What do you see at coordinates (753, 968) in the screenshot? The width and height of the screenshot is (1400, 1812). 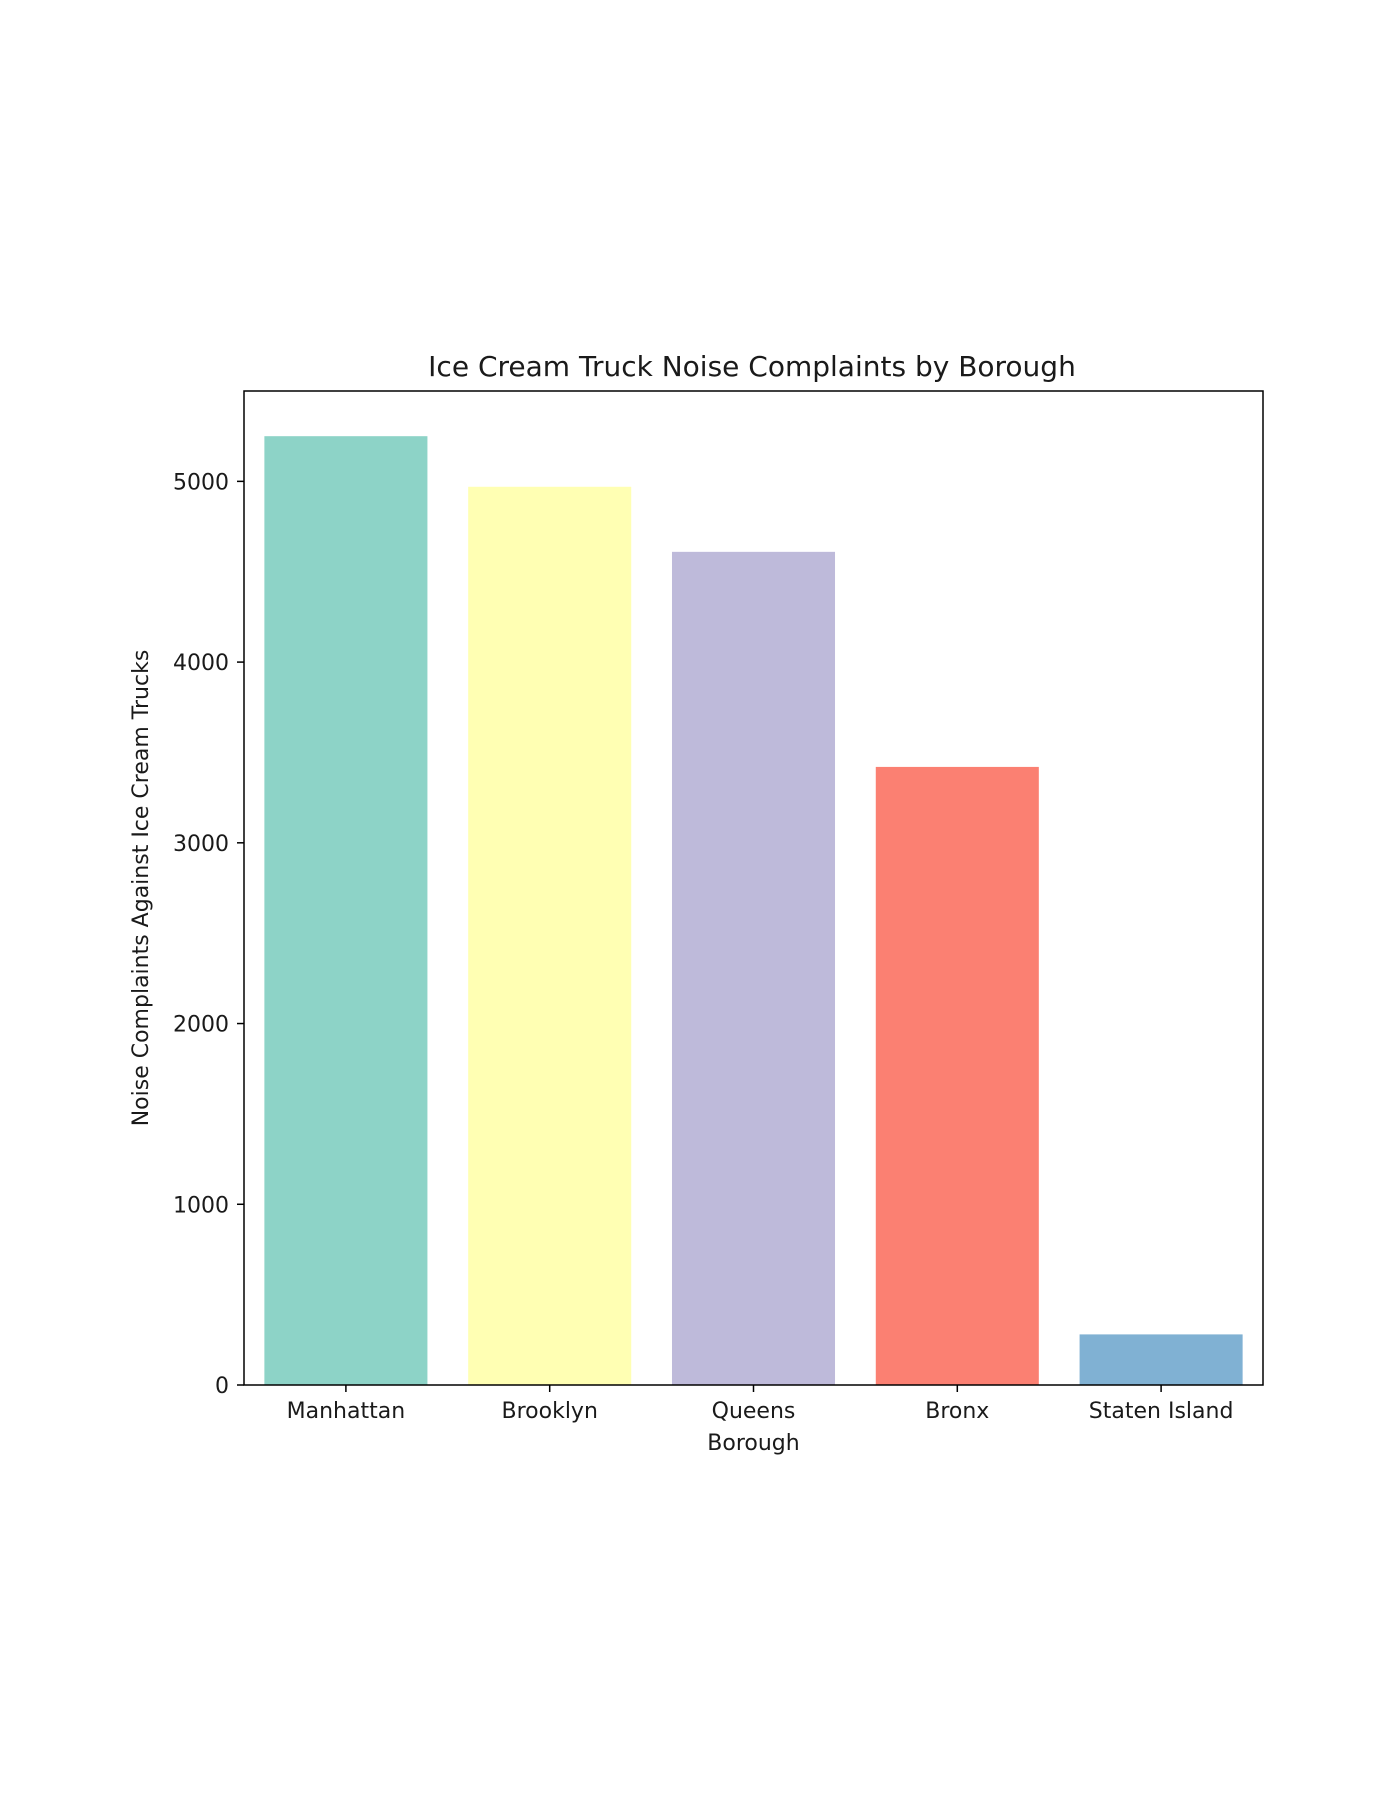 I see `bar-queens` at bounding box center [753, 968].